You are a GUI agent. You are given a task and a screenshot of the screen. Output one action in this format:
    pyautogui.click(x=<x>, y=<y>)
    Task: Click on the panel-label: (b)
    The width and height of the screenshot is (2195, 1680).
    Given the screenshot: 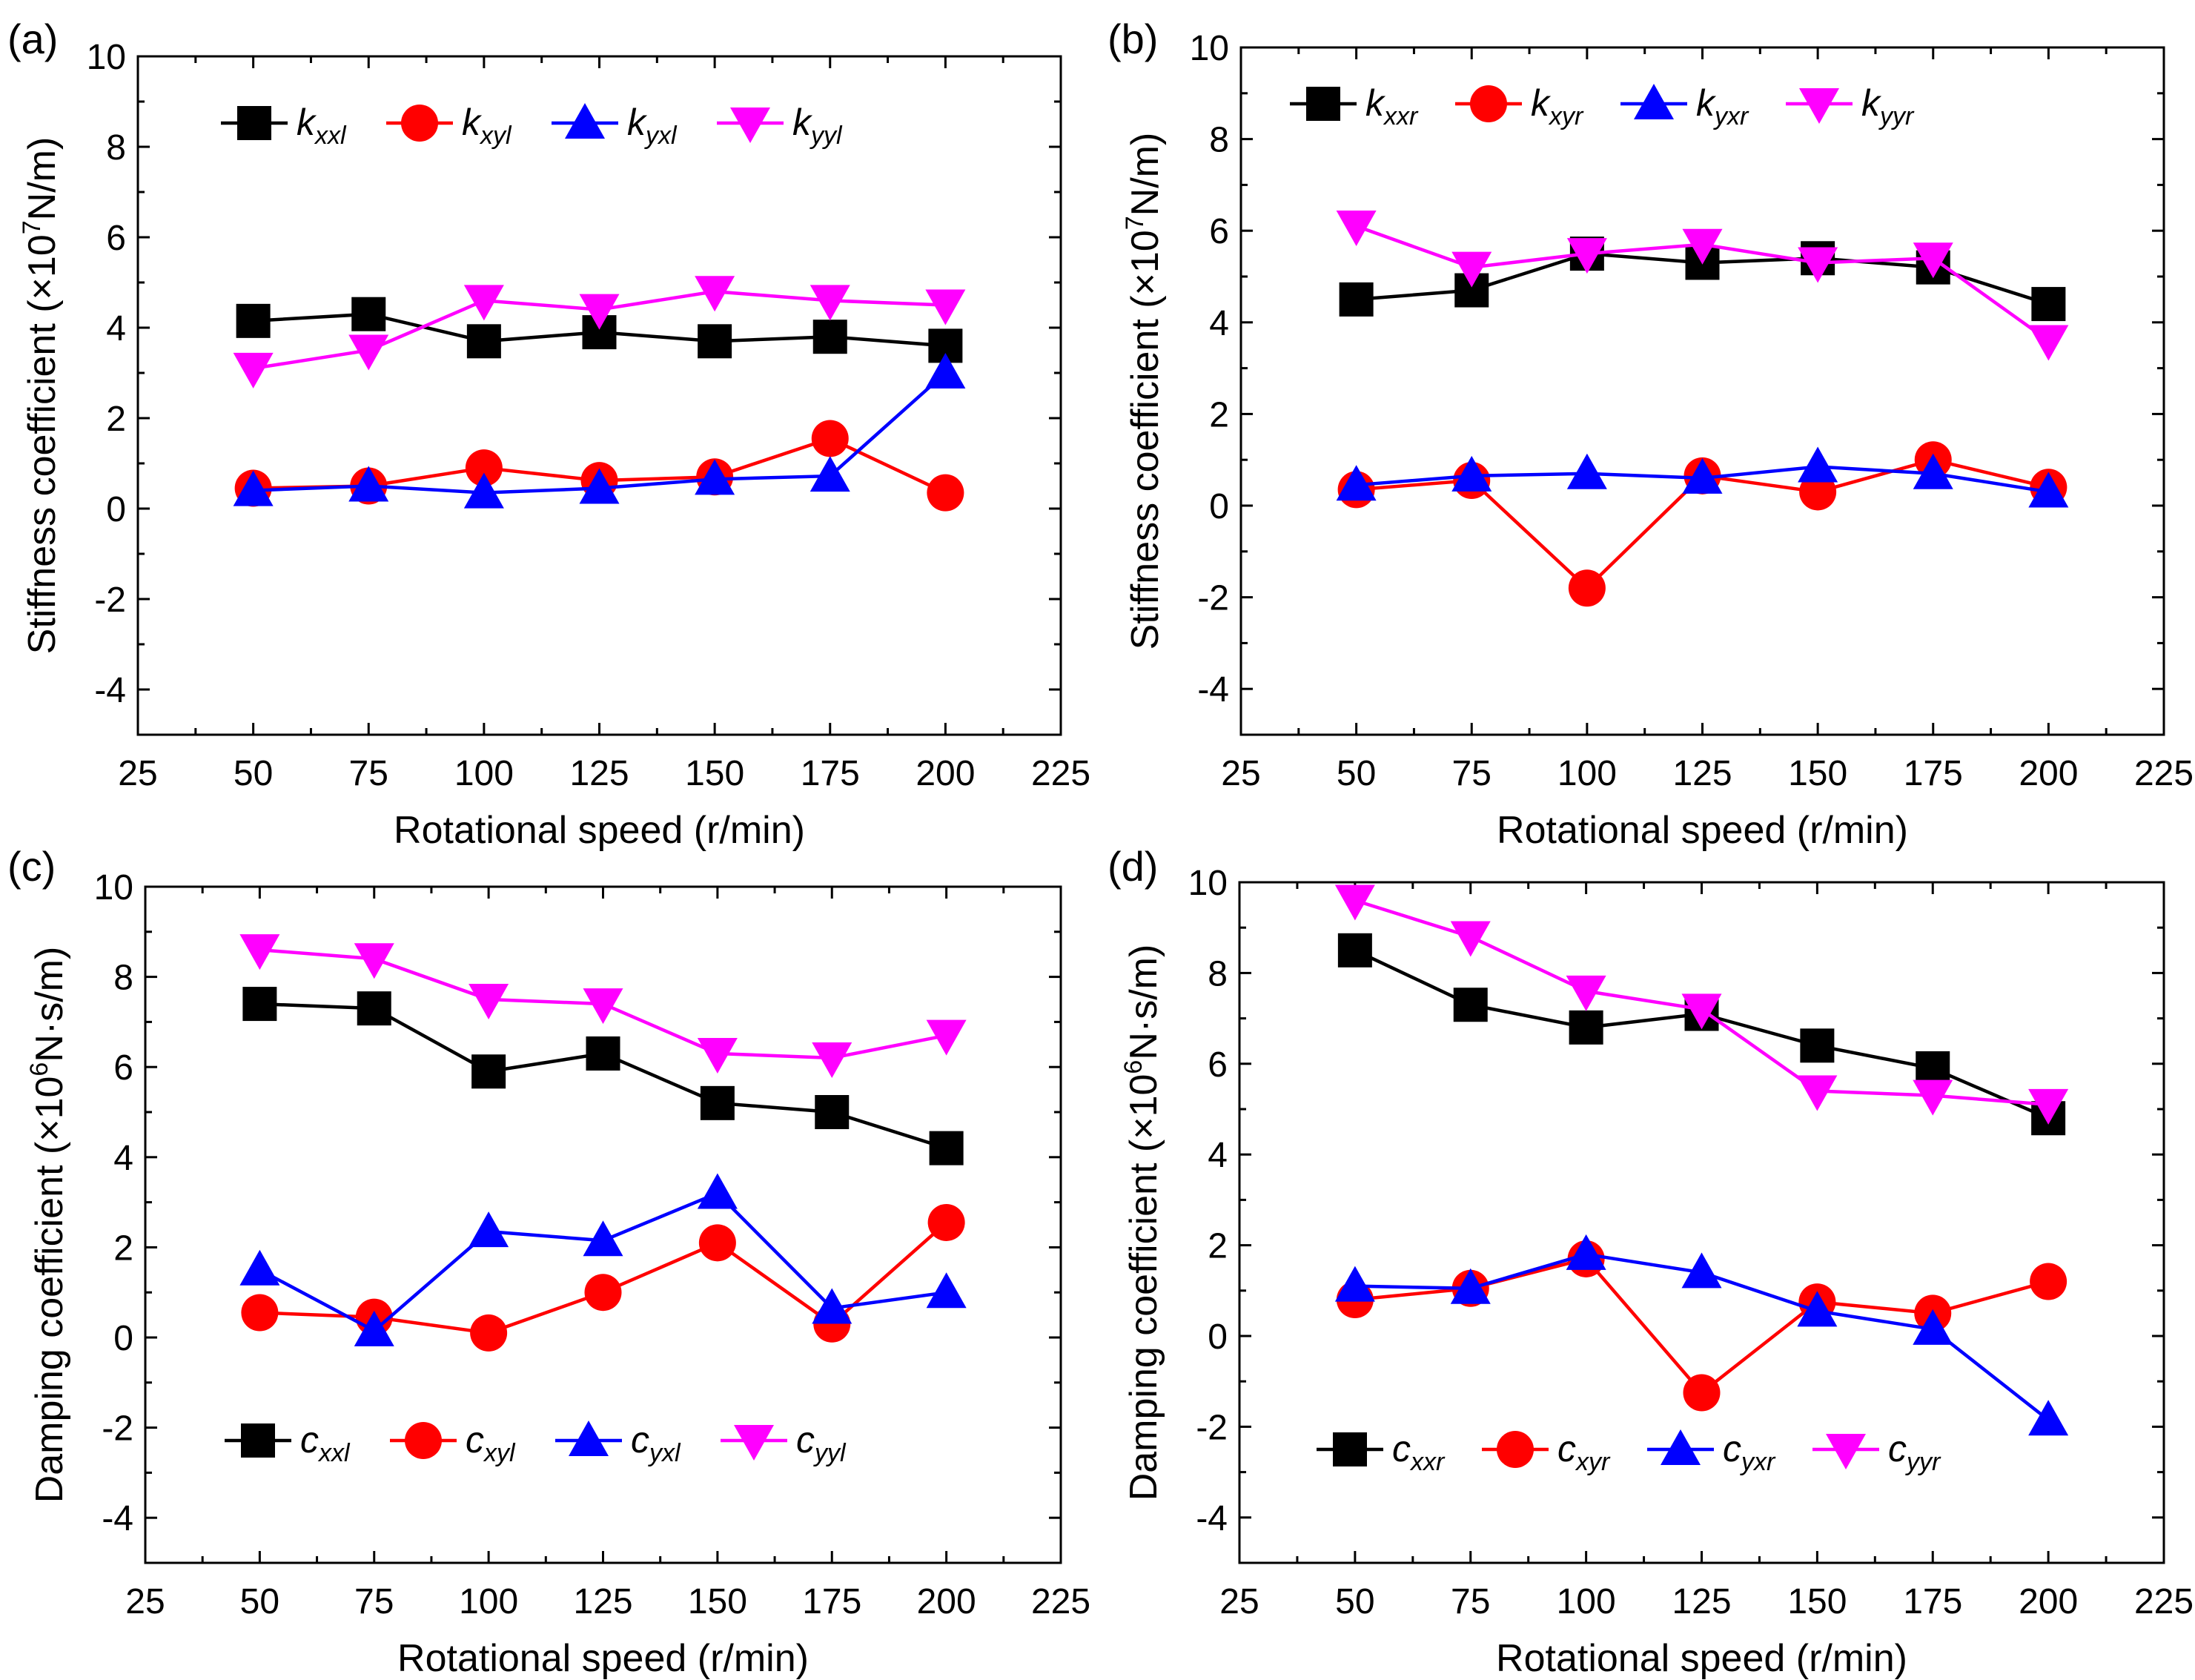 What is the action you would take?
    pyautogui.click(x=1133, y=39)
    